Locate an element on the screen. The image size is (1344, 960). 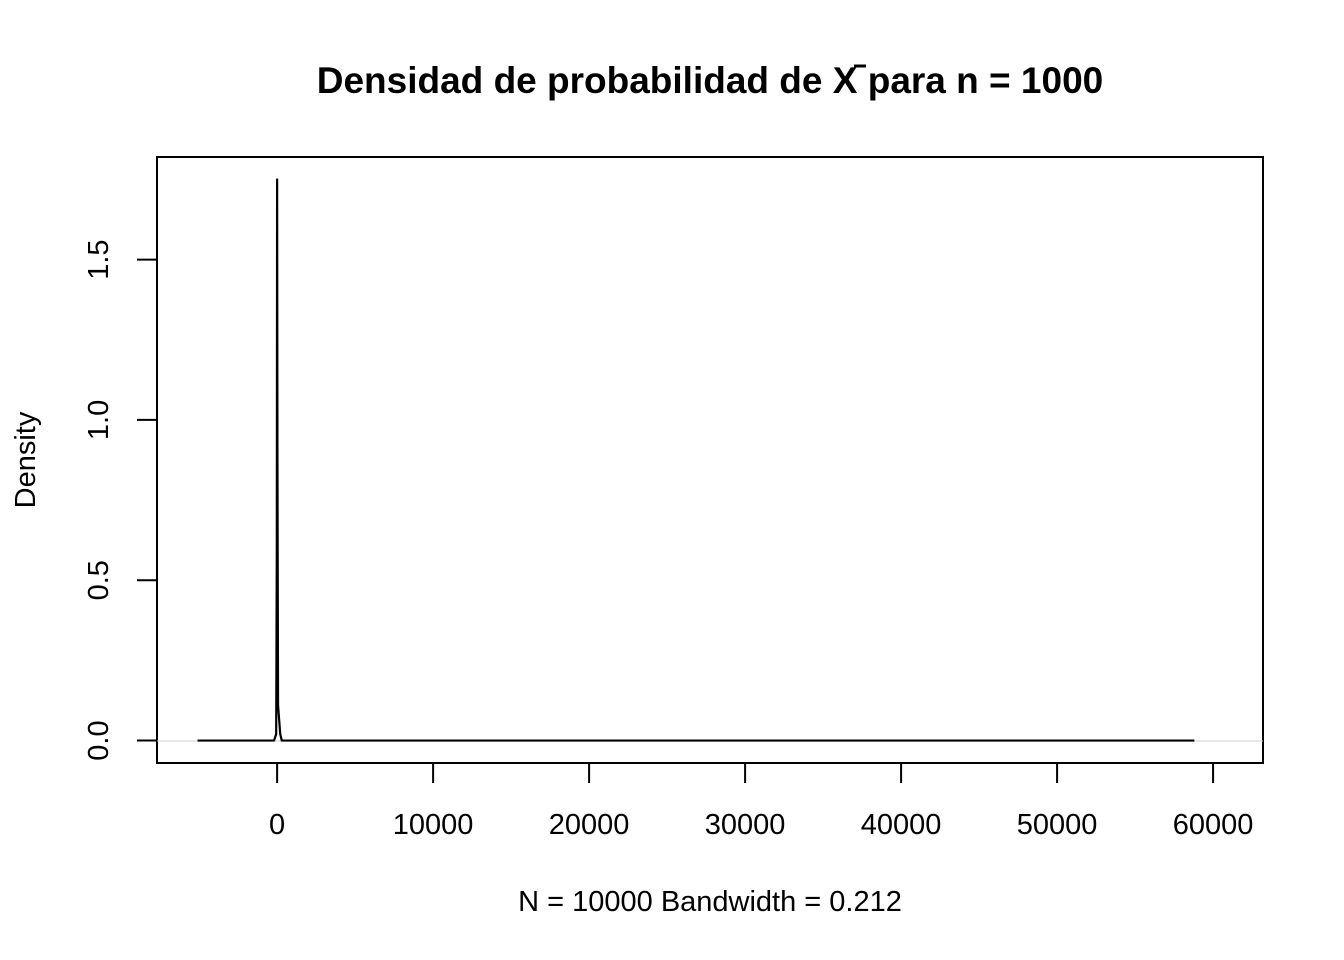
y-axis-label: Density is located at coordinates (26, 459).